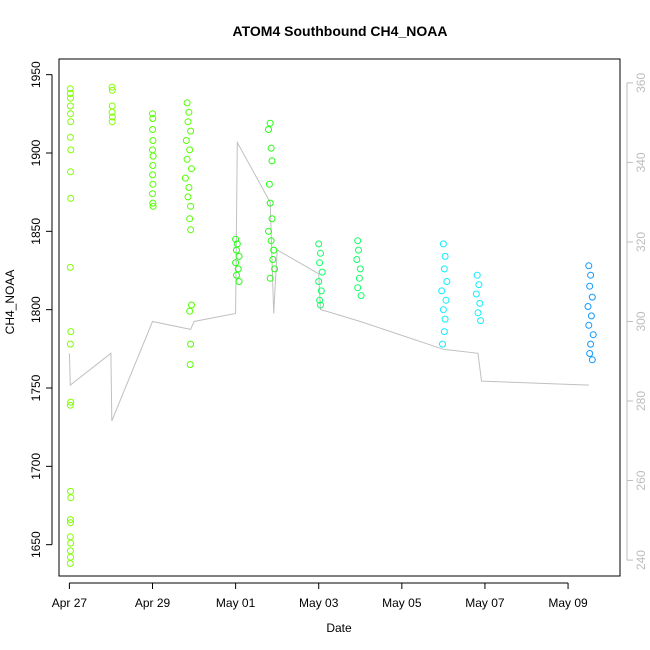 This screenshot has height=650, width=650. I want to click on y2-tick-label: 240, so click(641, 560).